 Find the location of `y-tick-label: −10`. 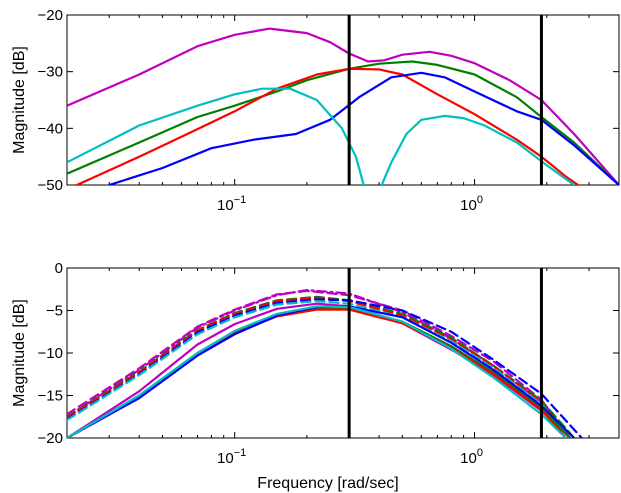

y-tick-label: −10 is located at coordinates (50, 353).